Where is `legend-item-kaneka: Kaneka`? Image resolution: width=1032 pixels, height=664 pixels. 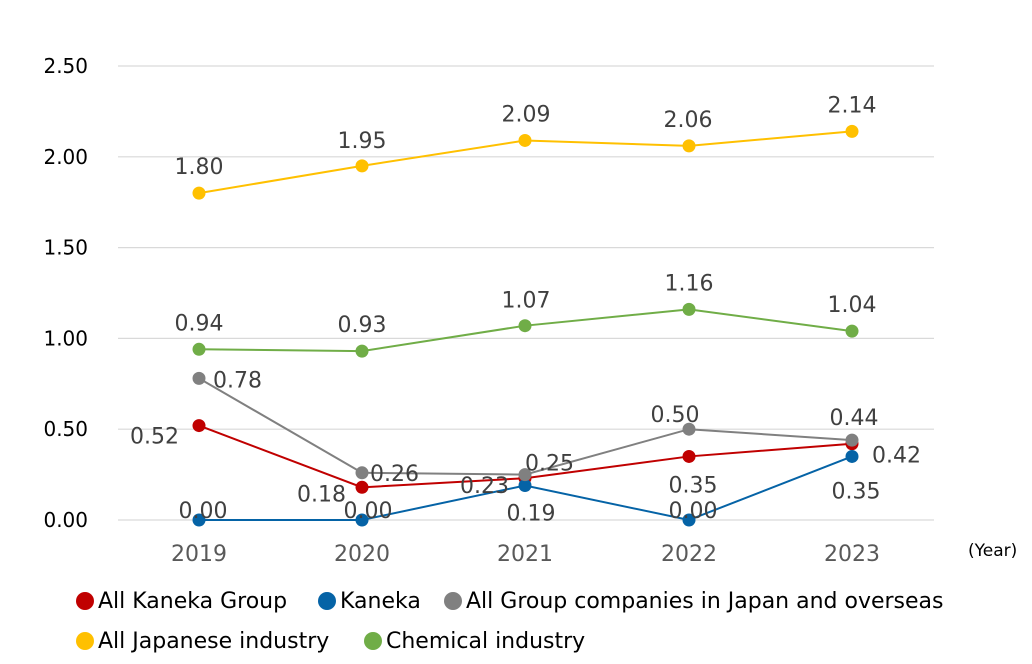 legend-item-kaneka: Kaneka is located at coordinates (369, 601).